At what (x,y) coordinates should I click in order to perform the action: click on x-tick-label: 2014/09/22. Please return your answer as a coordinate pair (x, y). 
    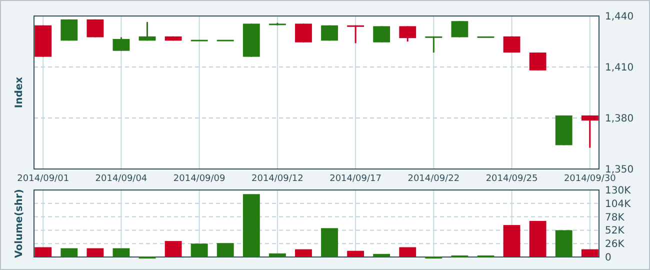
    Looking at the image, I should click on (434, 179).